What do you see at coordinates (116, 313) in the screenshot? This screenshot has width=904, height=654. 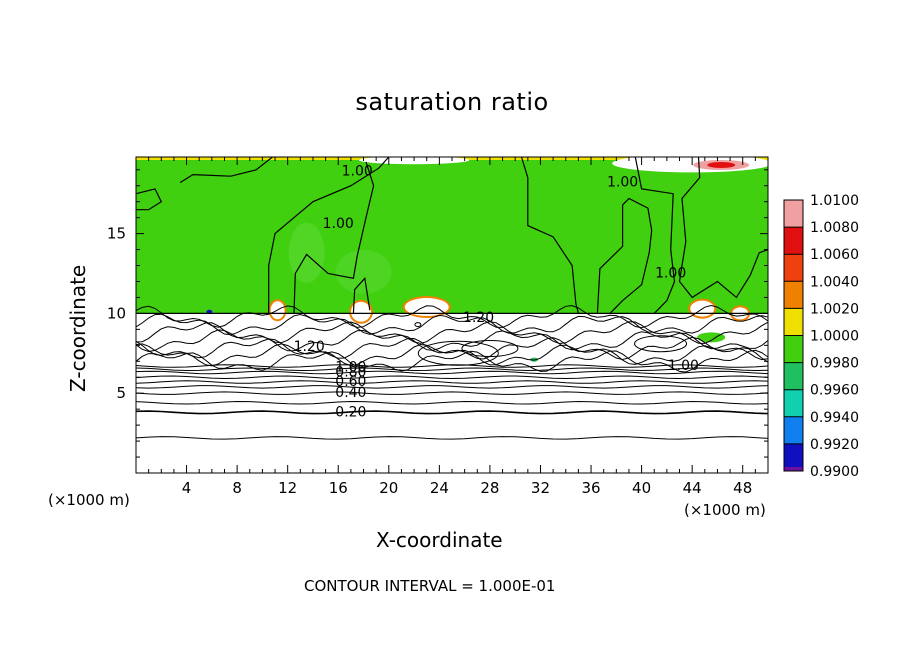 I see `y-tick-label: 10` at bounding box center [116, 313].